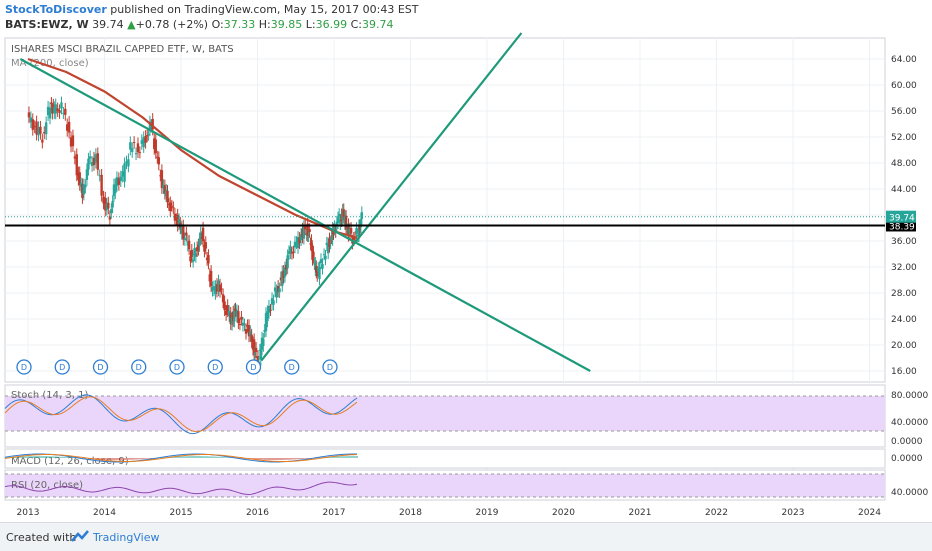  Describe the element at coordinates (172, 24) in the screenshot. I see `price-change: +0.78 (+2%)` at that location.